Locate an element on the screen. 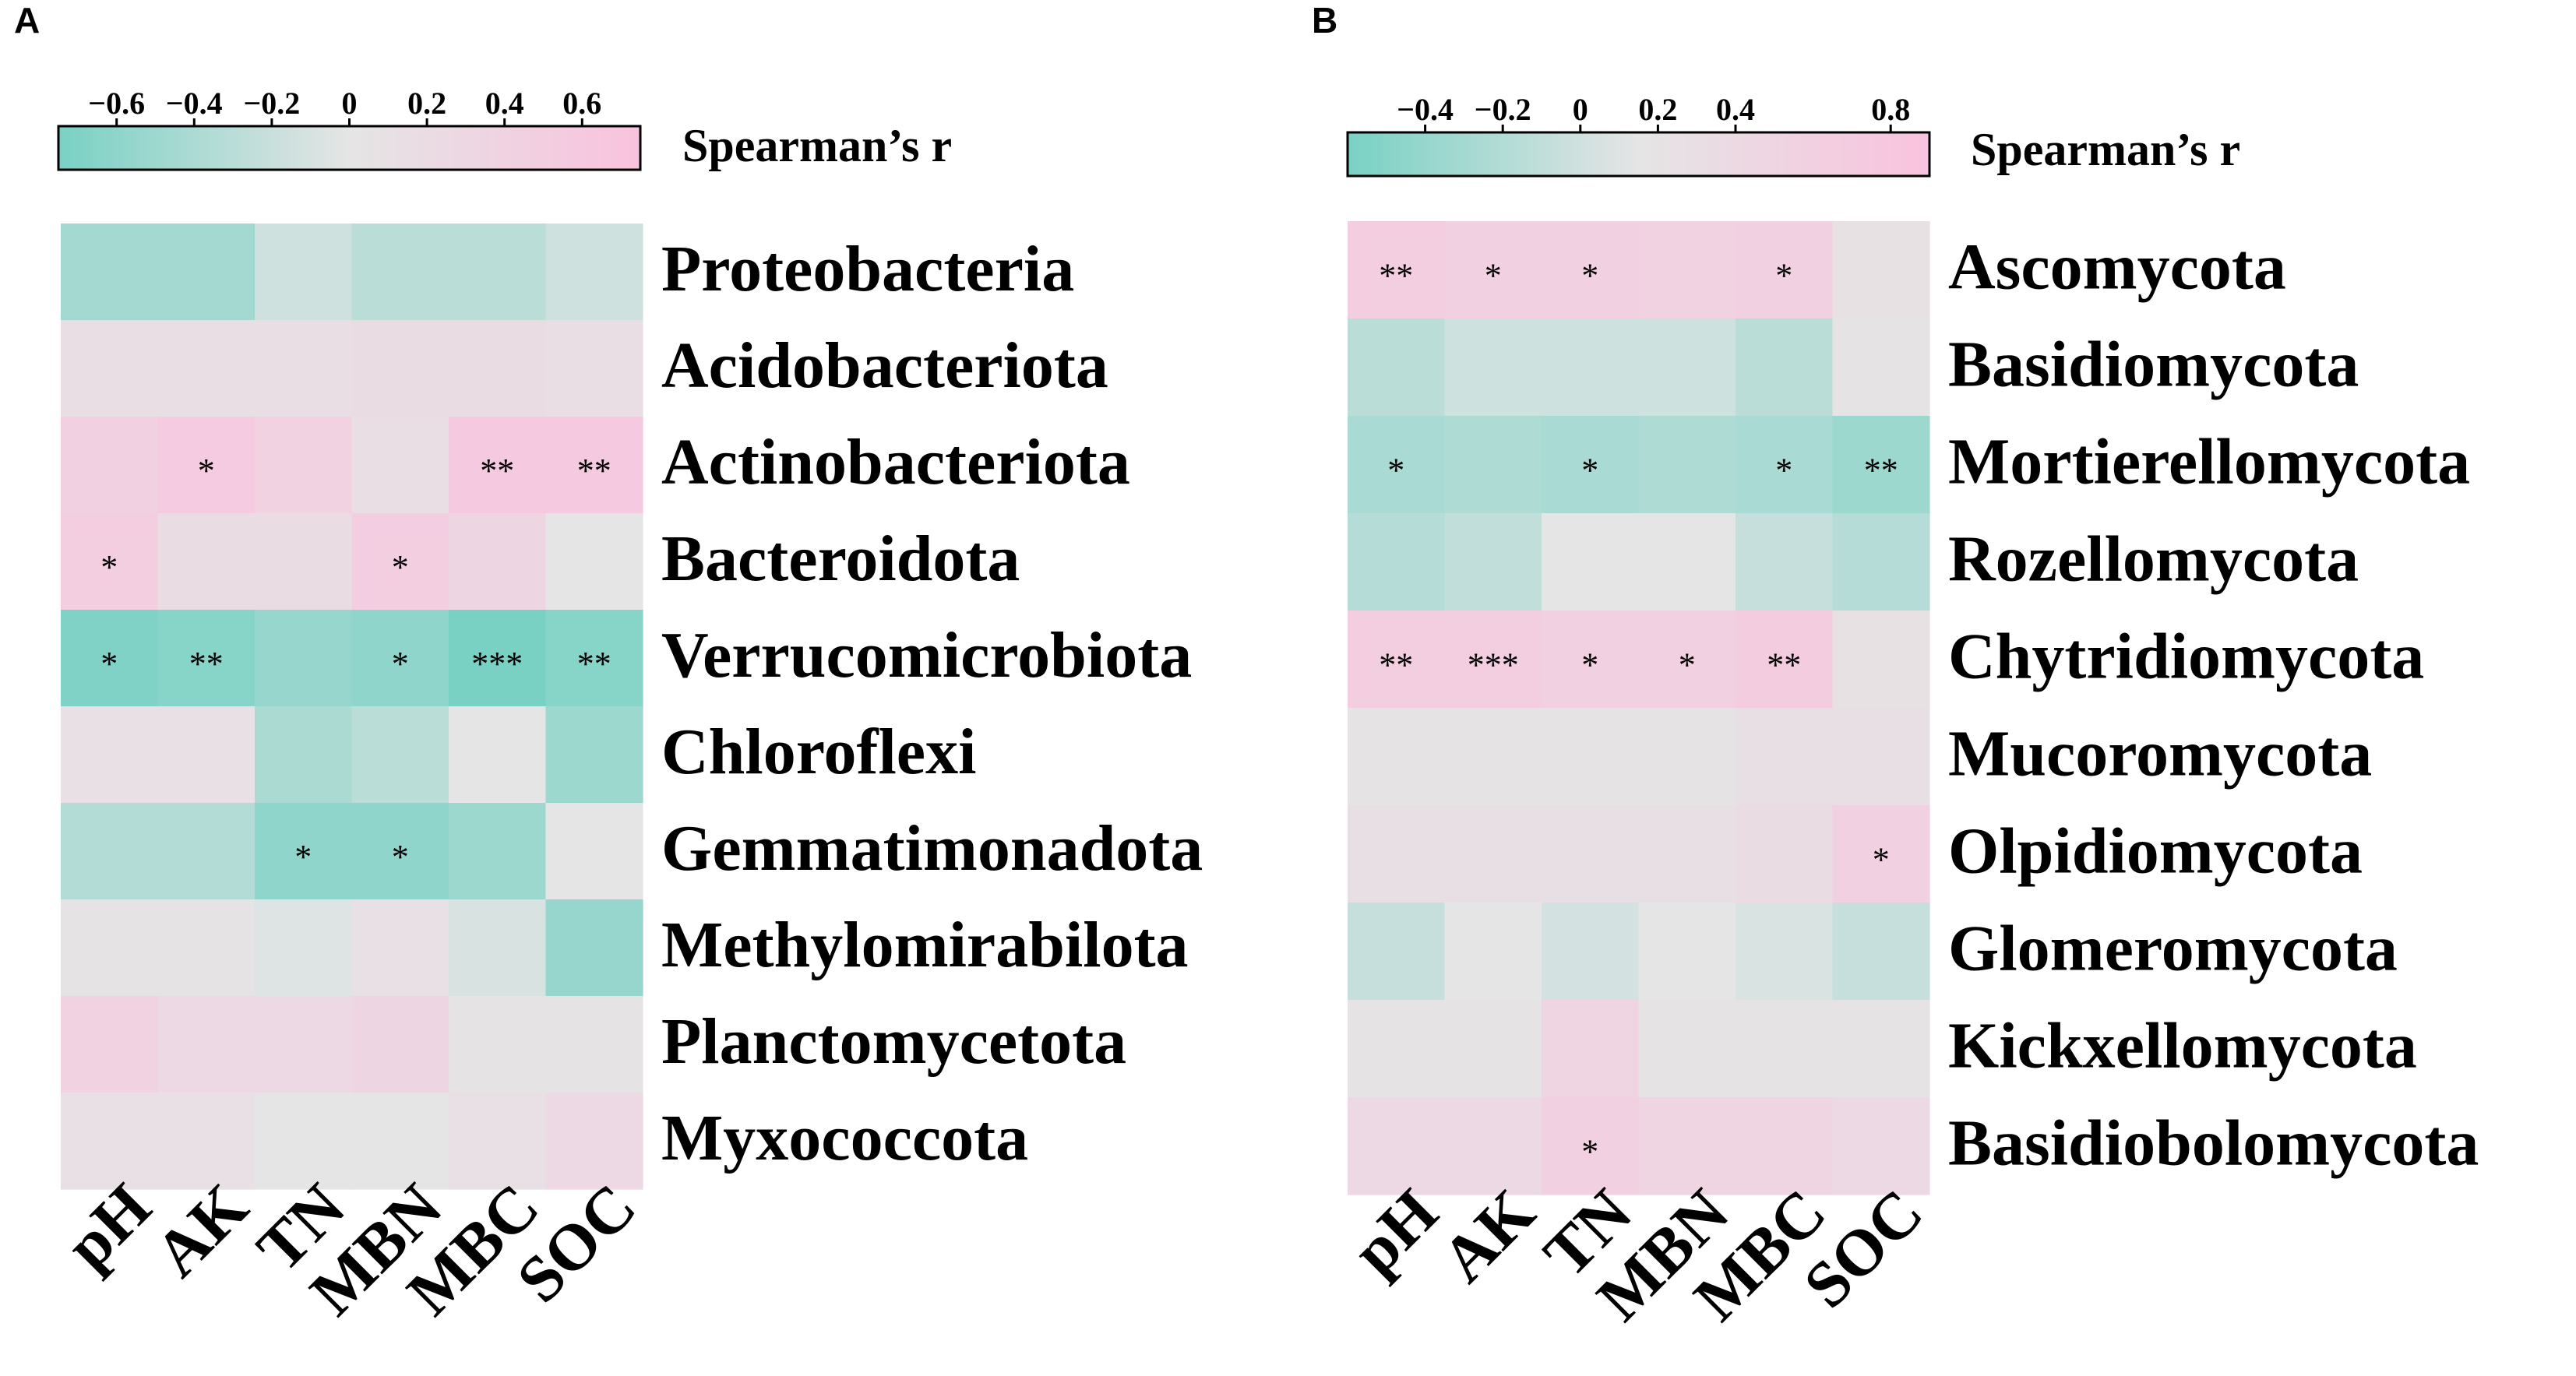  panel-b-cell-basidiobolomycota-ph is located at coordinates (1397, 1146).